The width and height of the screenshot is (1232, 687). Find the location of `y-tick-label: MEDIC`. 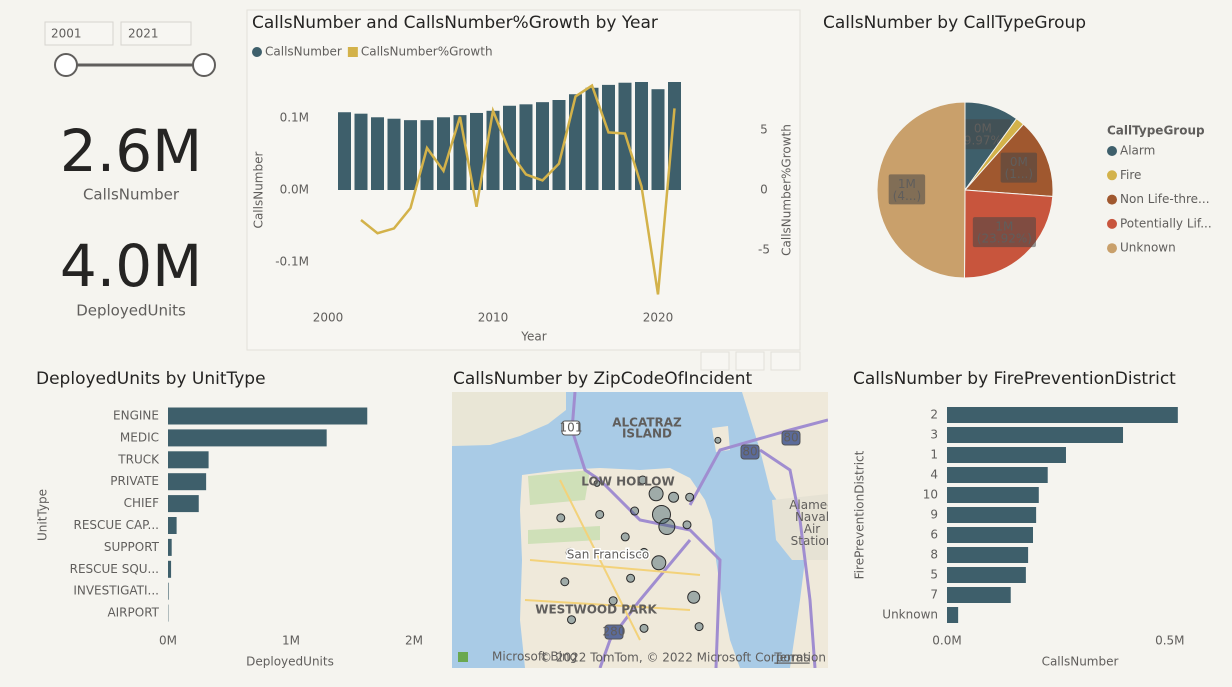

y-tick-label: MEDIC is located at coordinates (139, 437).